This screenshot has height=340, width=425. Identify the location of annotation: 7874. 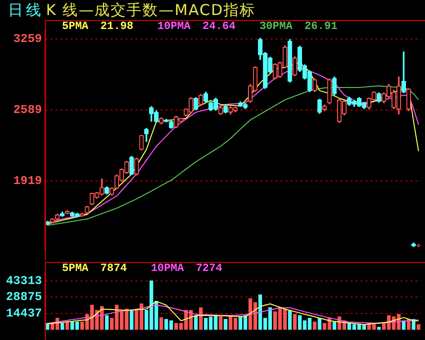
(113, 269).